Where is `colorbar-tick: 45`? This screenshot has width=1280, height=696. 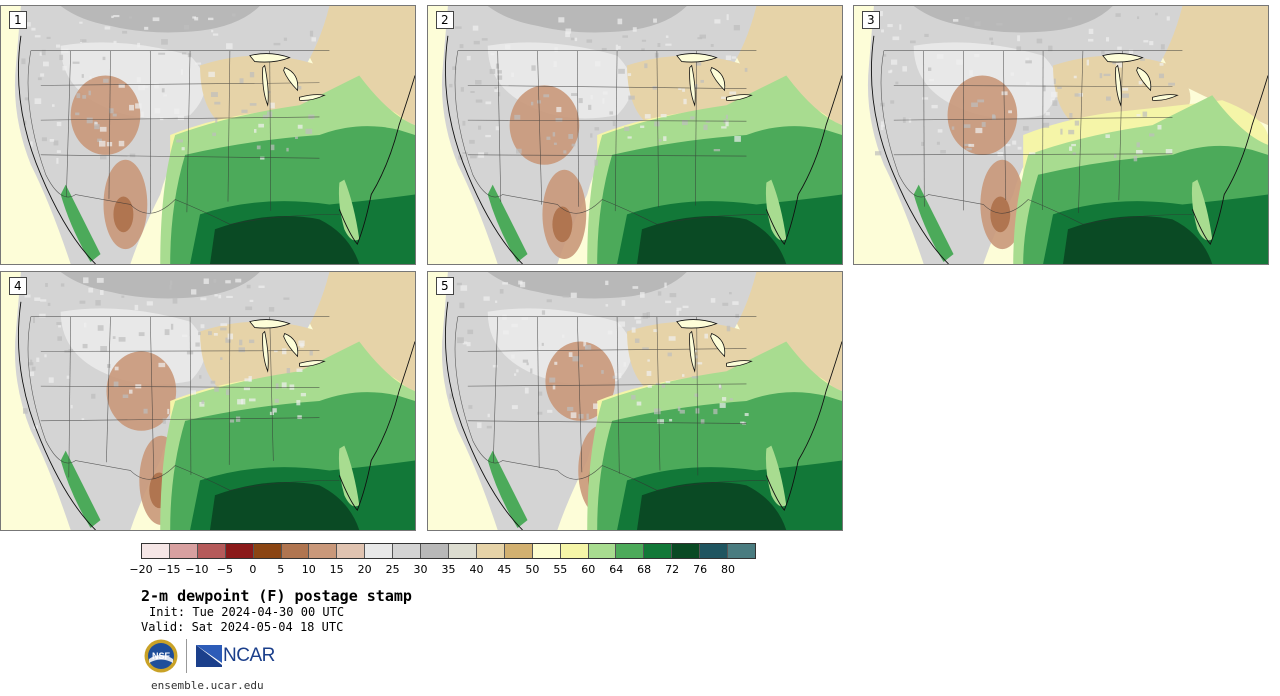
colorbar-tick: 45 is located at coordinates (504, 569).